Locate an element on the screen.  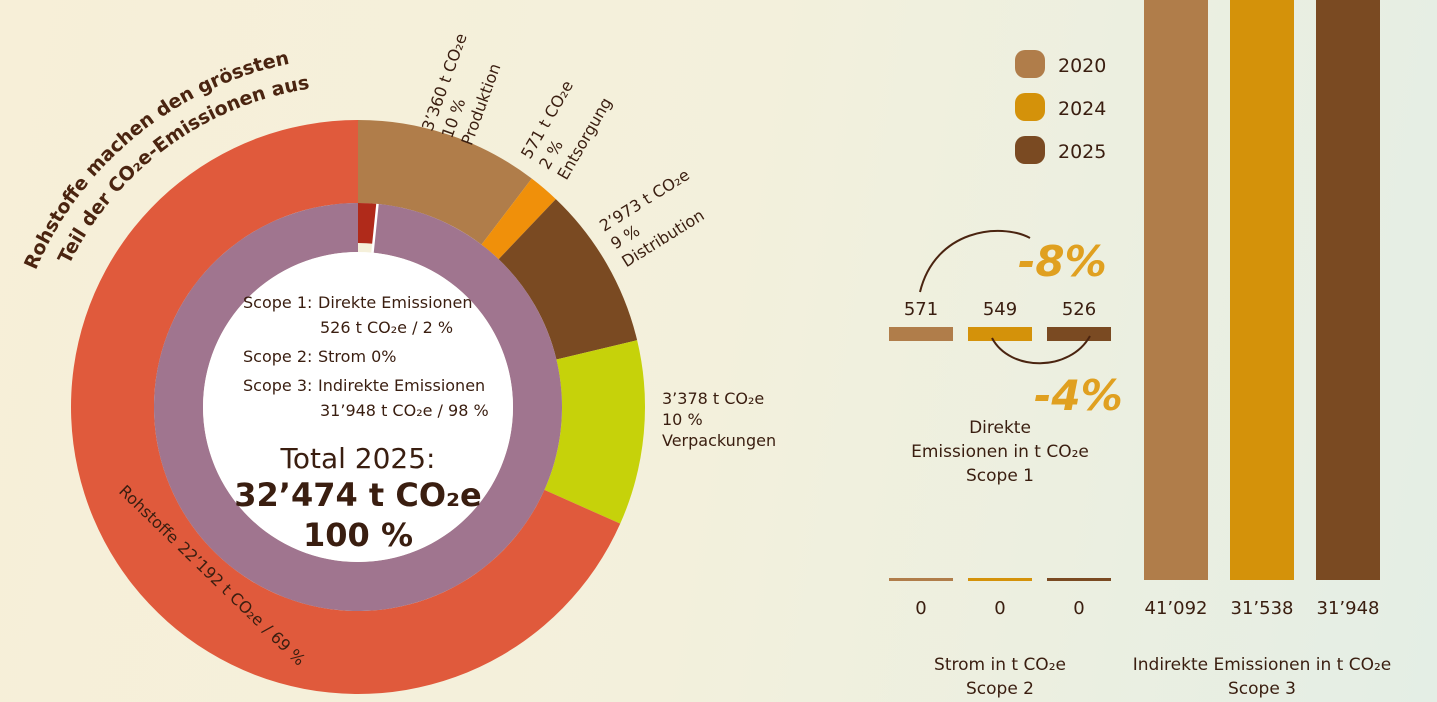
center-disc is located at coordinates (358, 407).